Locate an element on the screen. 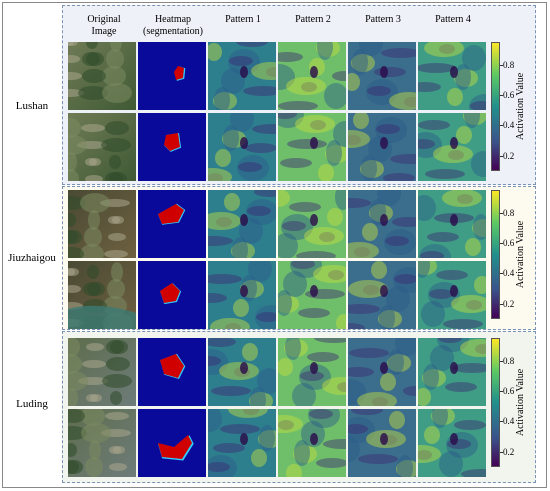  colorbar-luding: 0.8 0.6 0.4 0.2 Activation Value is located at coordinates (516, 404).